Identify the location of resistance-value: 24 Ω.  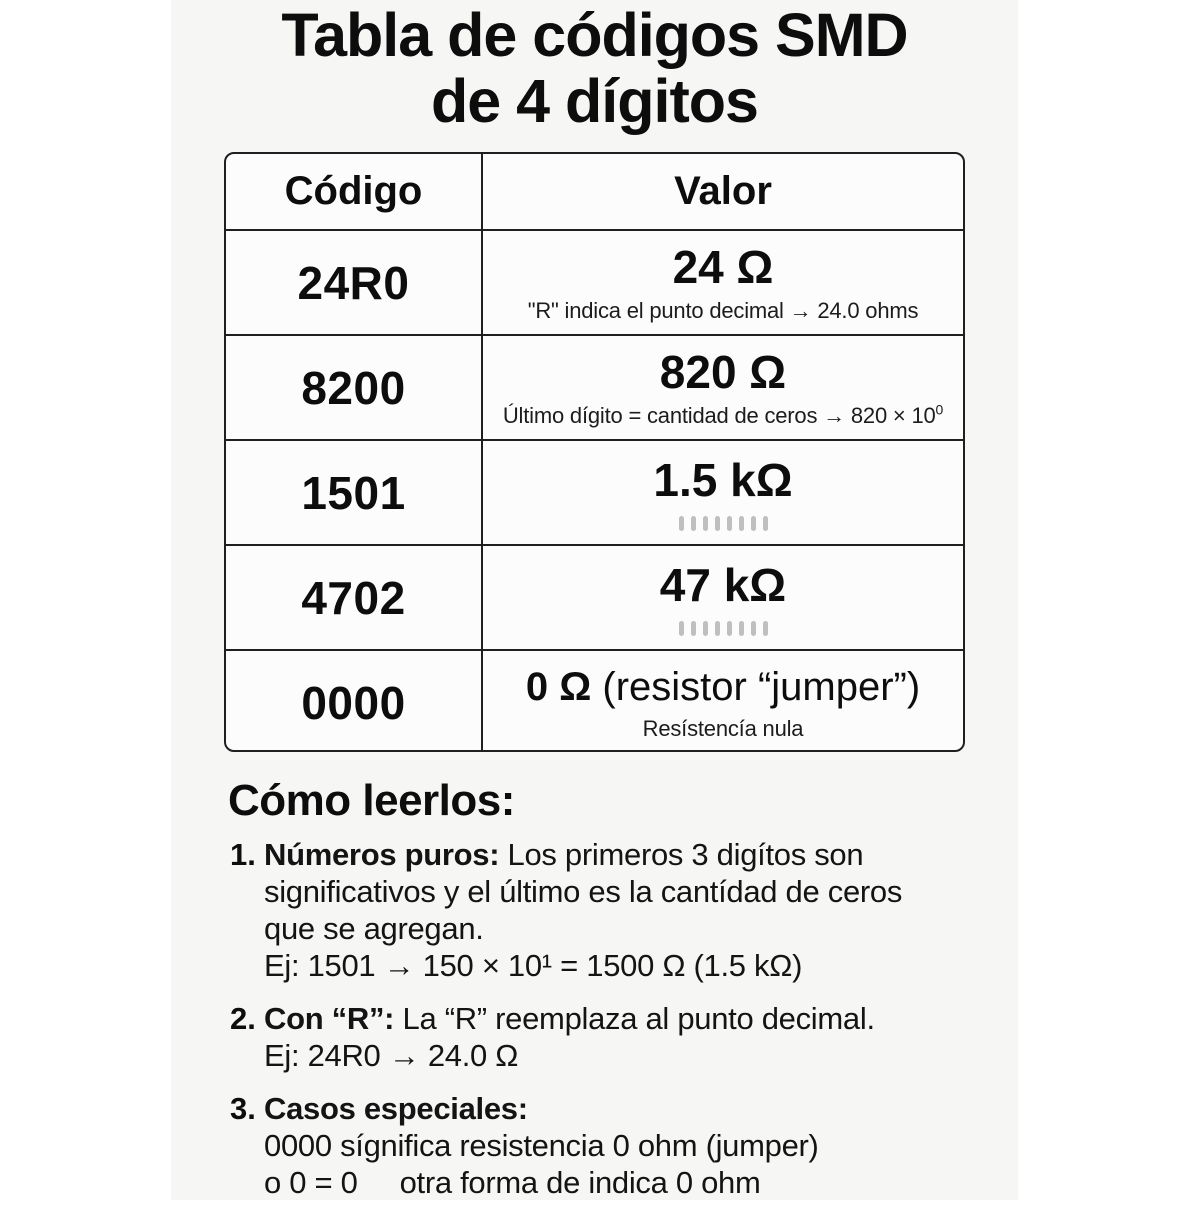
(723, 267).